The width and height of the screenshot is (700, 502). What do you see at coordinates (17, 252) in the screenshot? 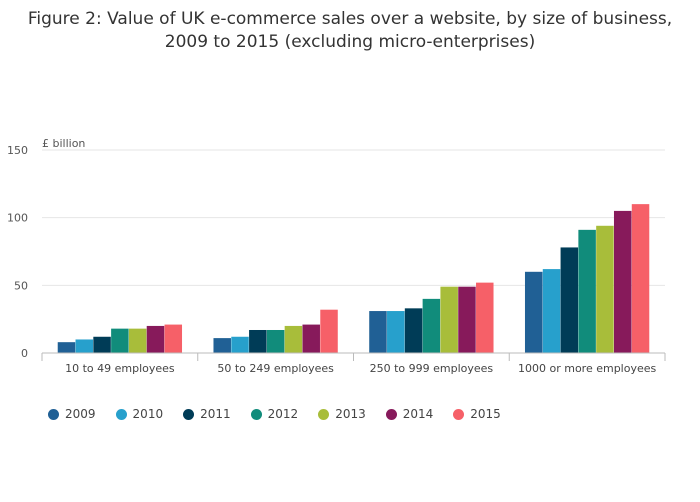
I see `y-axis-ticks: 0 50 100 150` at bounding box center [17, 252].